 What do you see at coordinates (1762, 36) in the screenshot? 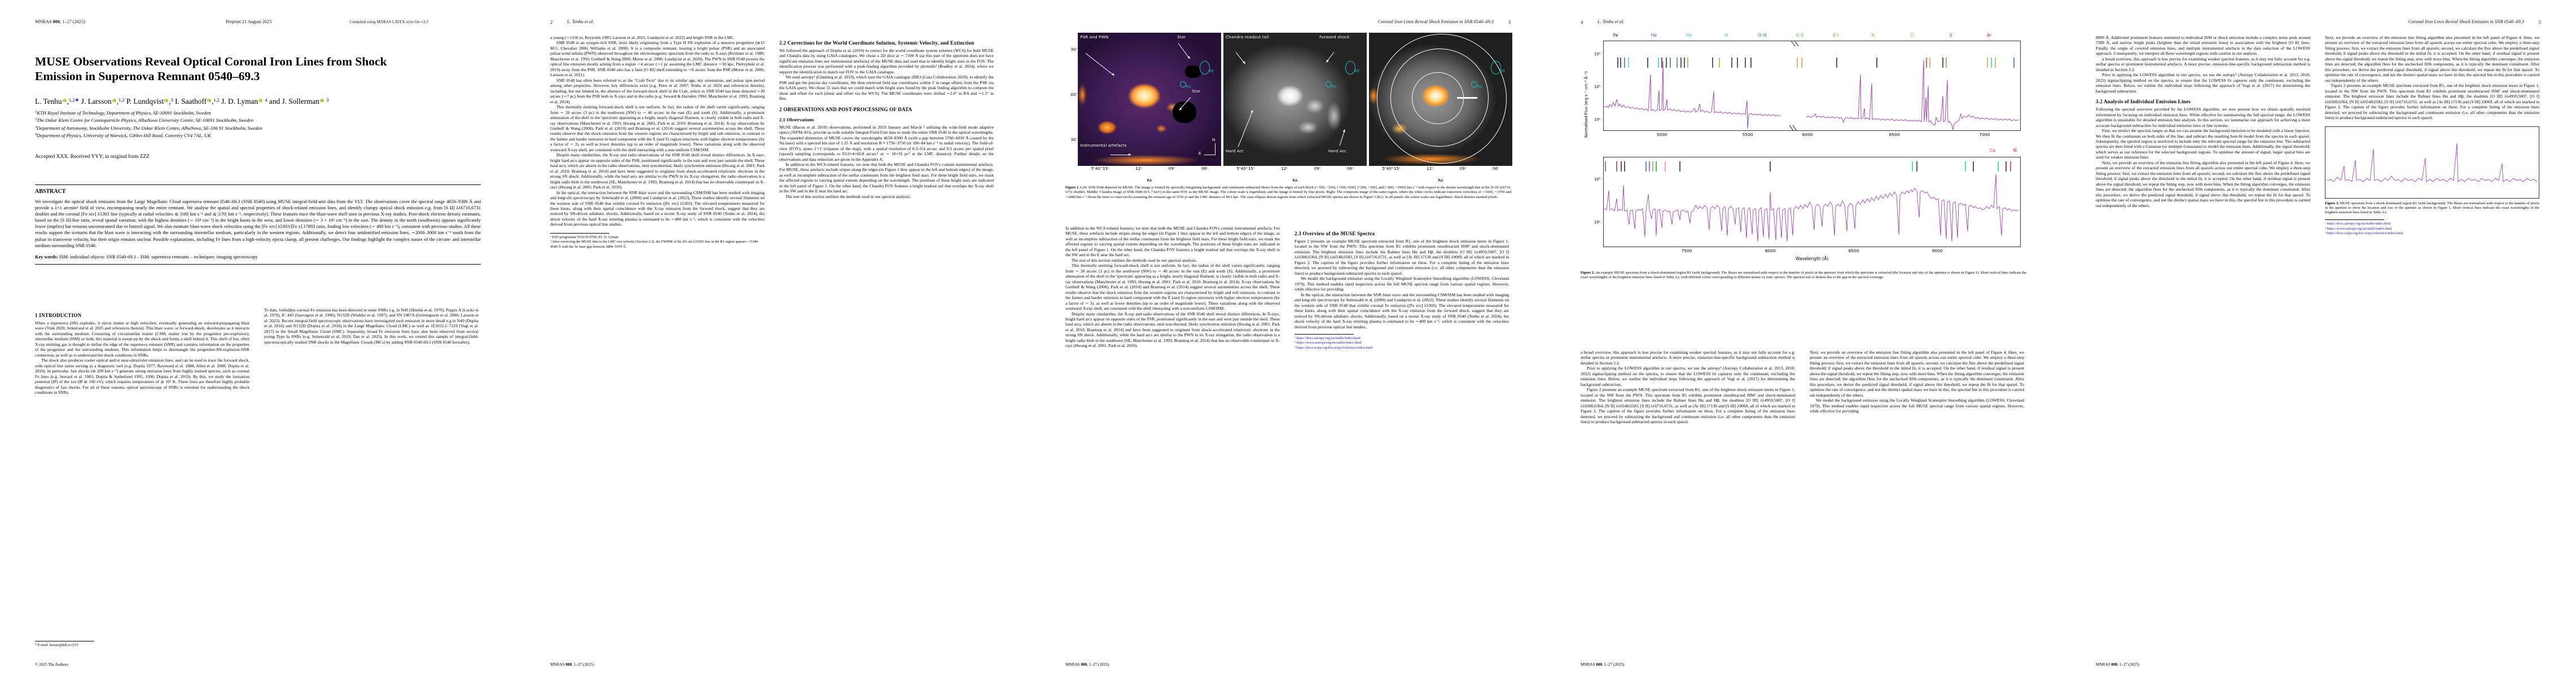
I see `species-label-oiii: O III` at bounding box center [1762, 36].